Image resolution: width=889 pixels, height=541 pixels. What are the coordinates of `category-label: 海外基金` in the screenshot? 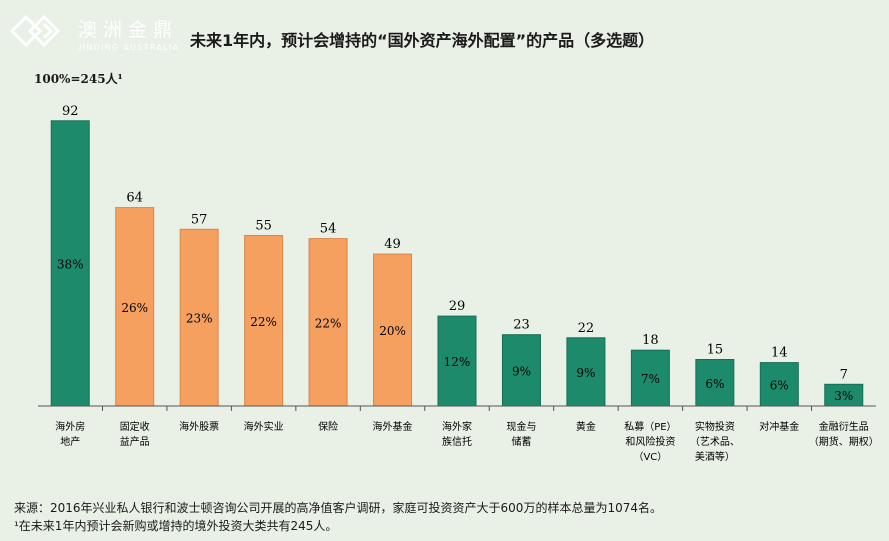 It's located at (393, 426).